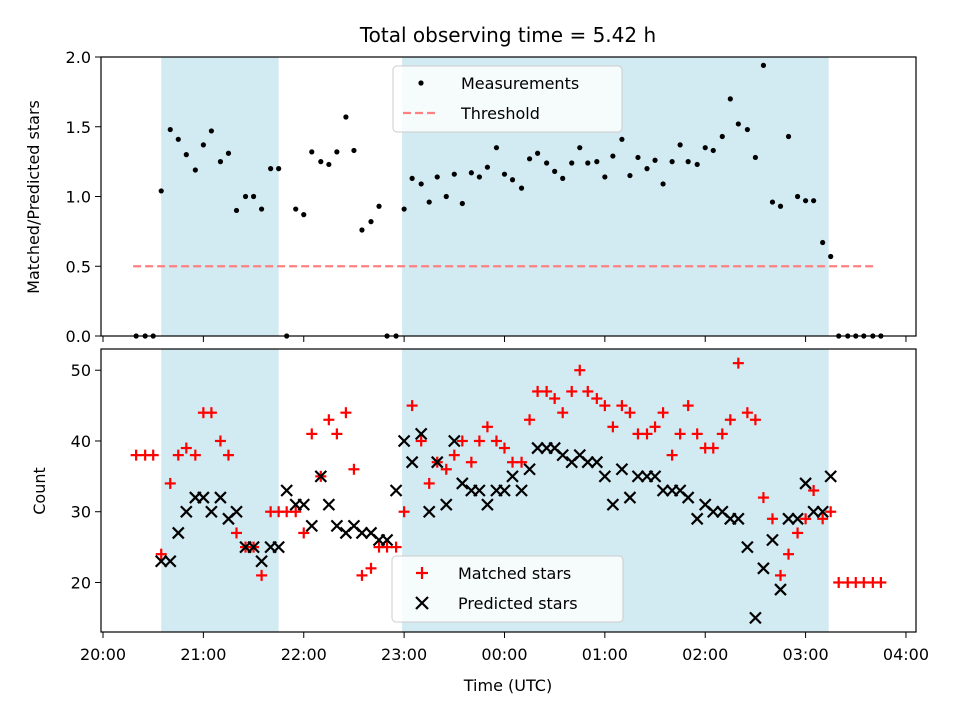 The height and width of the screenshot is (720, 960). Describe the element at coordinates (705, 654) in the screenshot. I see `bottom-xtick-label-6: 02:00` at that location.